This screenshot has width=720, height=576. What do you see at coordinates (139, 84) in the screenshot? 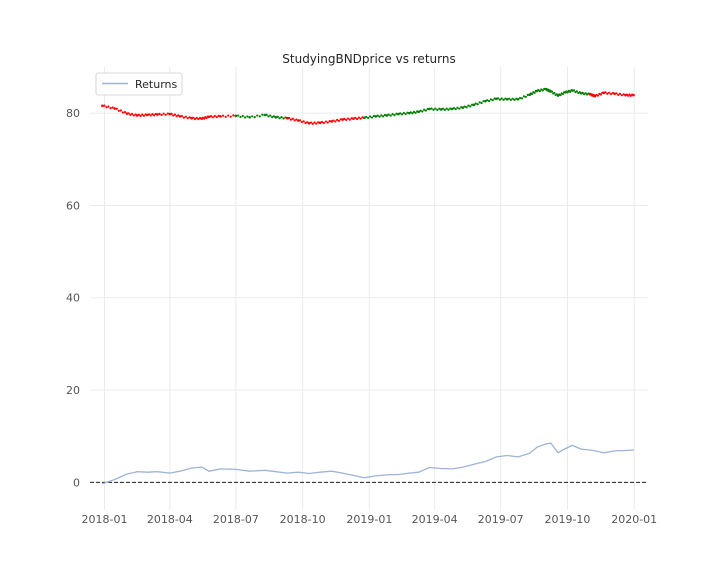
I see `legend: Returns` at bounding box center [139, 84].